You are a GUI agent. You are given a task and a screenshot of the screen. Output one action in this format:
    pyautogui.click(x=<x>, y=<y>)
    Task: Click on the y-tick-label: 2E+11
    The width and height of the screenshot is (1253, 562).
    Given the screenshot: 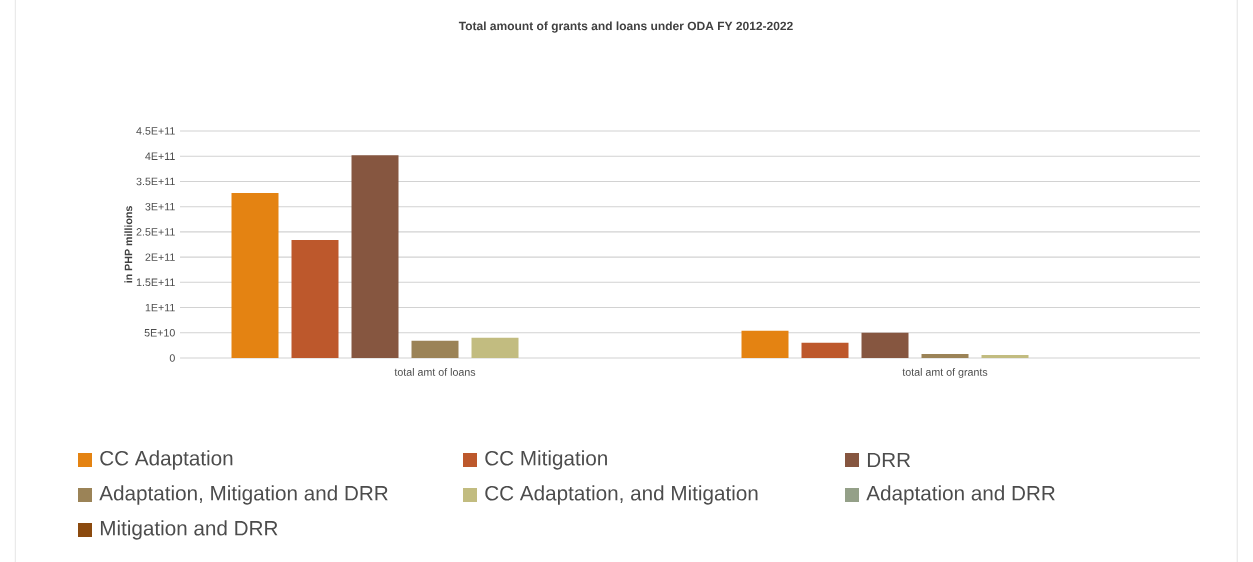 What is the action you would take?
    pyautogui.click(x=160, y=257)
    